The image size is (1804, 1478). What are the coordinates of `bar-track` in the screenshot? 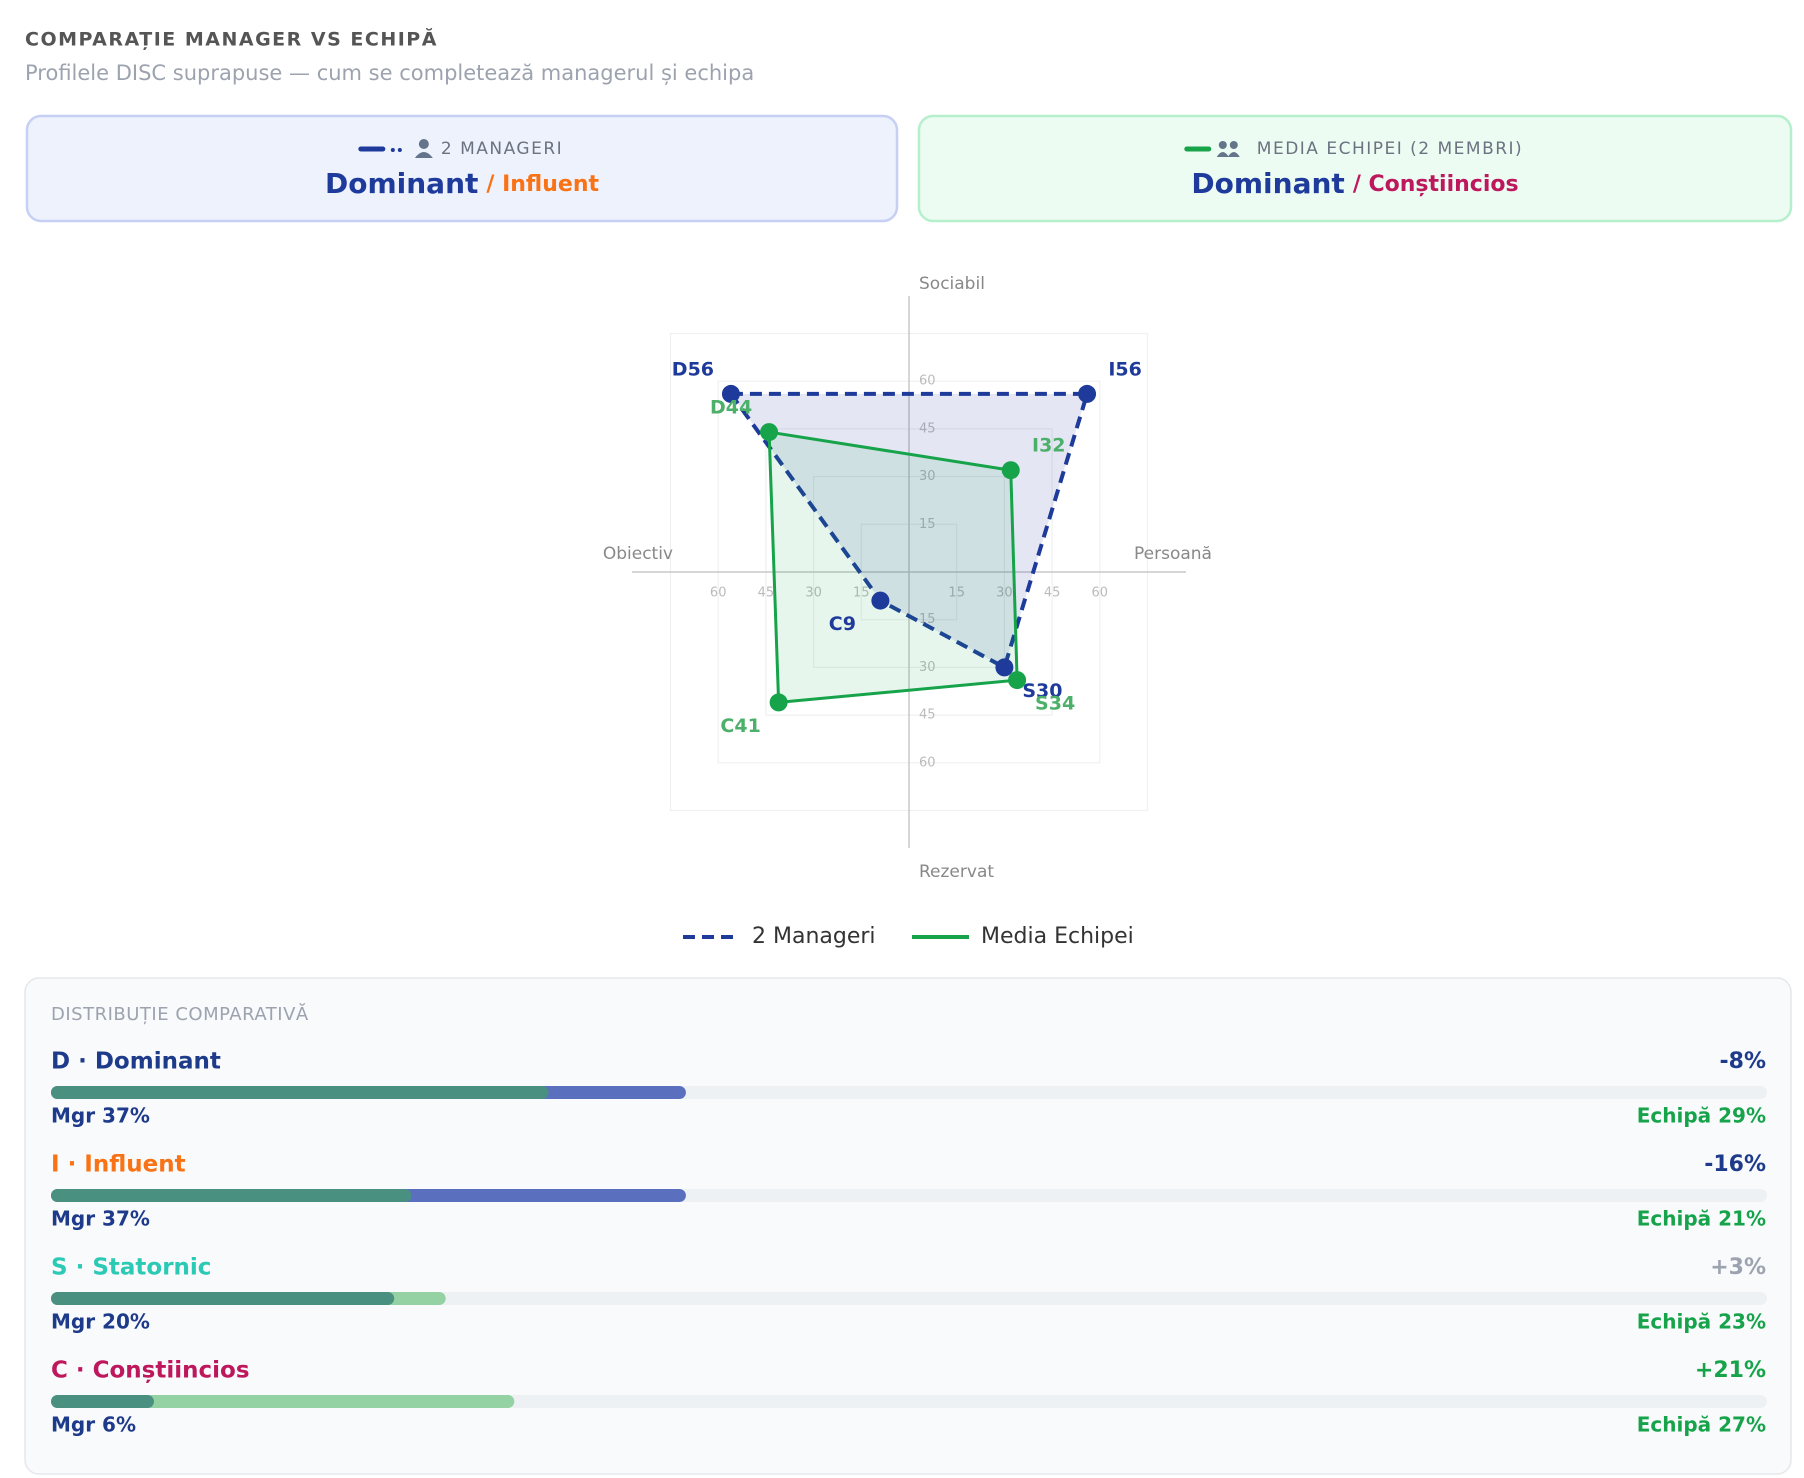 It's located at (909, 1298).